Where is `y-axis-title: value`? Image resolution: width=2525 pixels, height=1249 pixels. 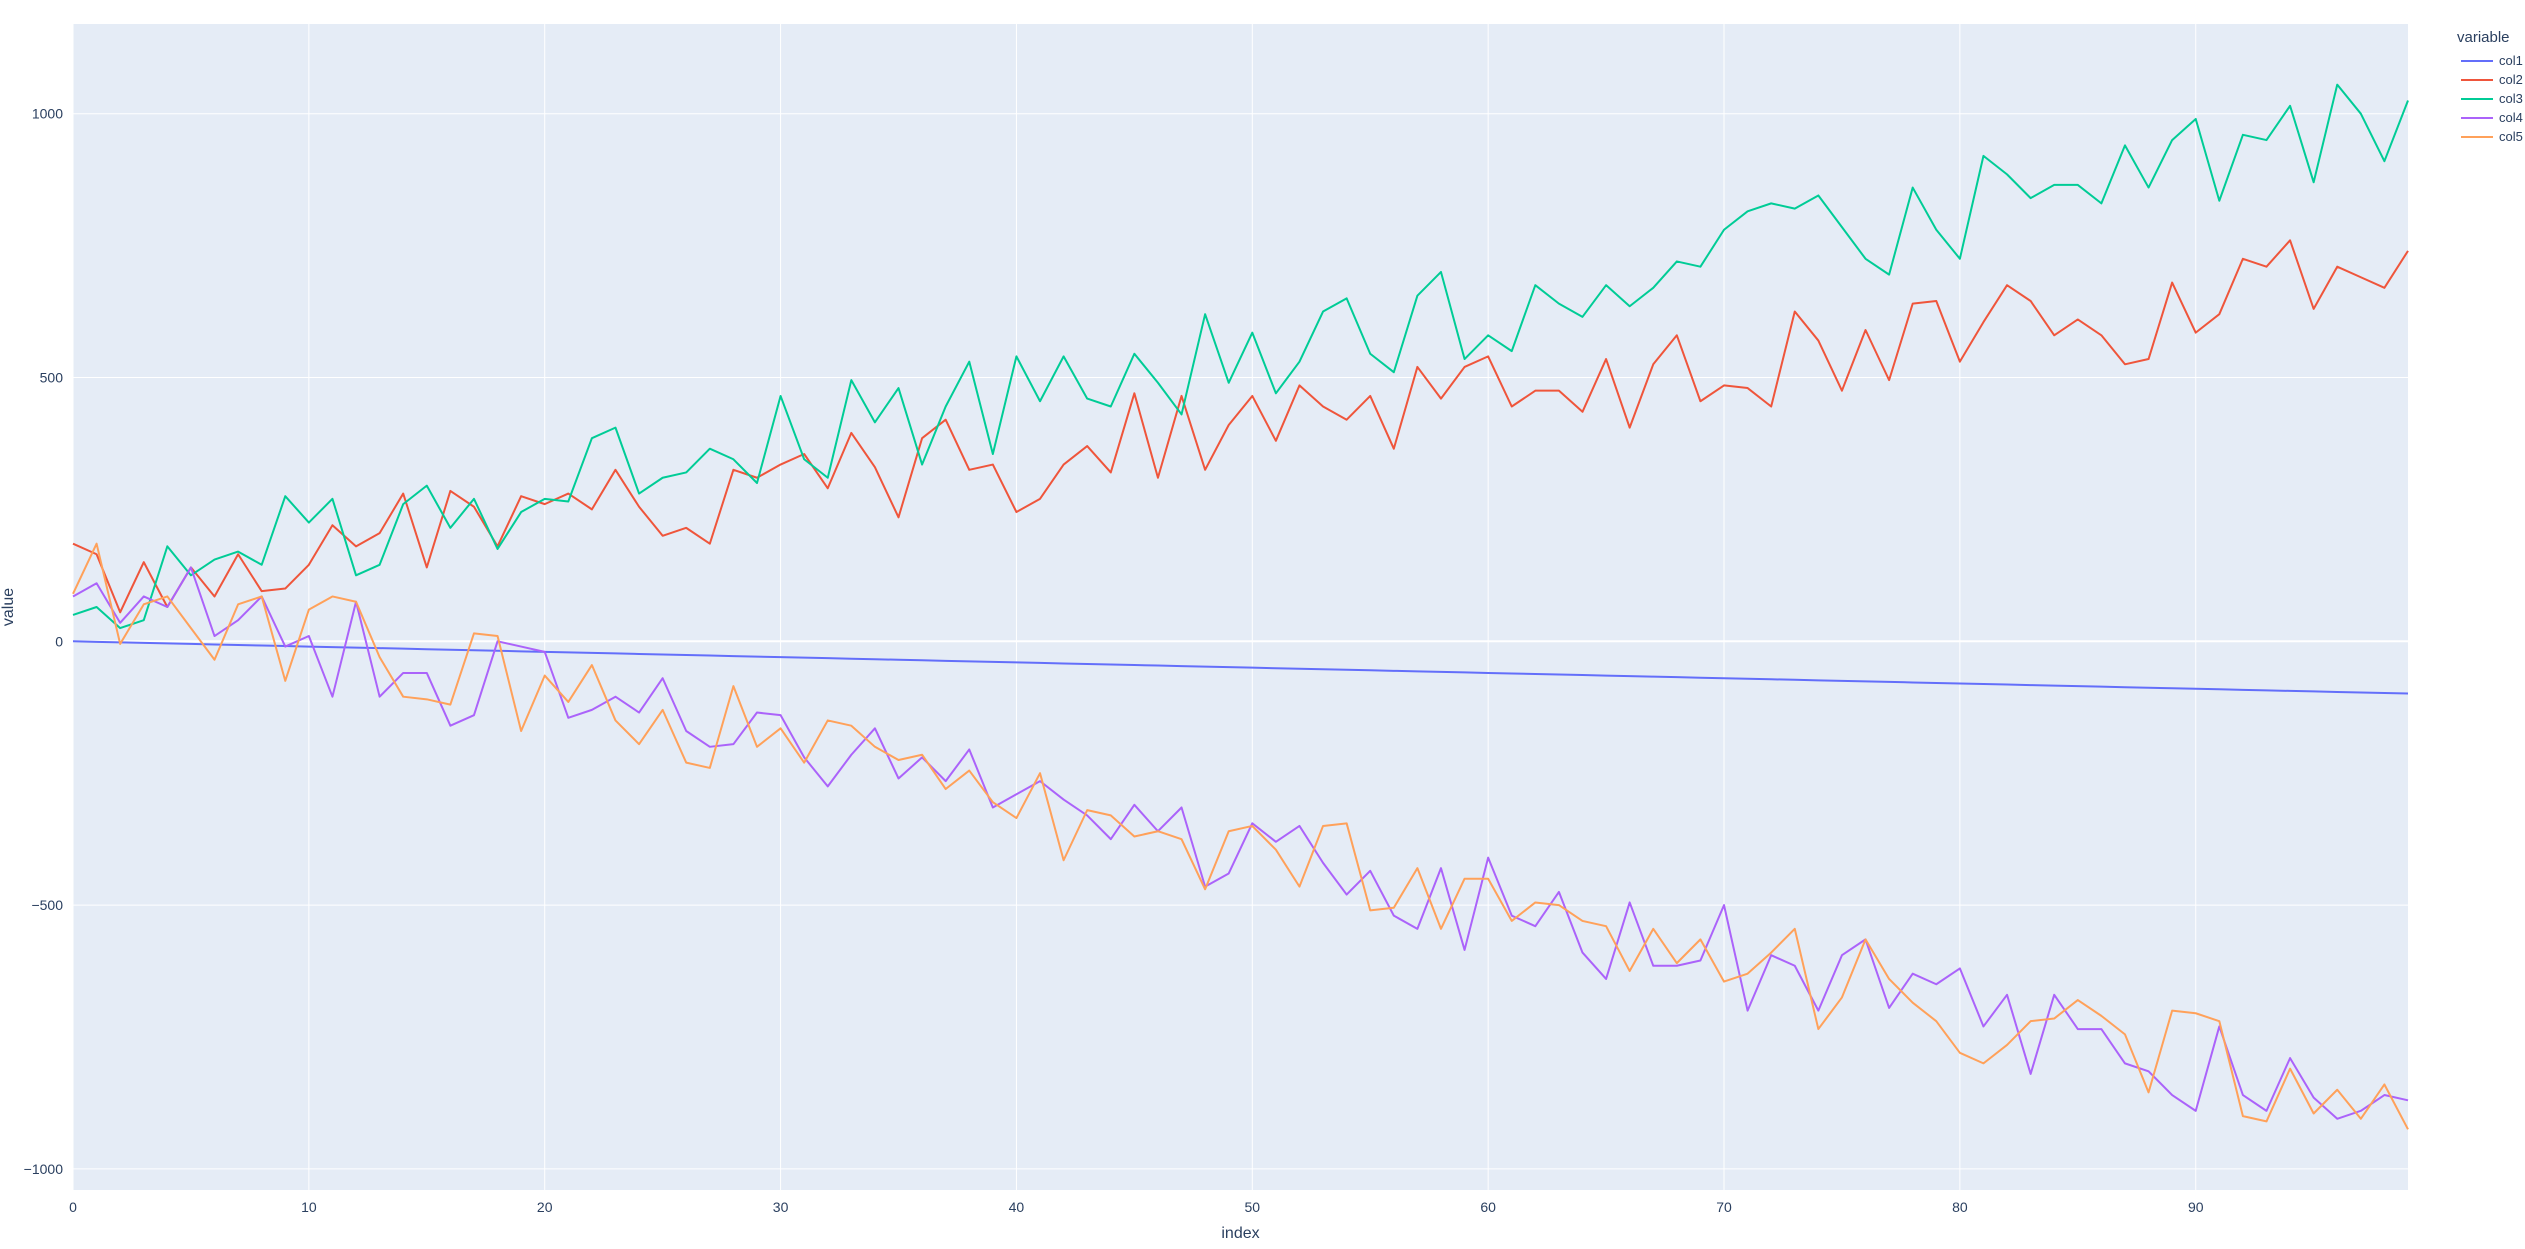 y-axis-title: value is located at coordinates (8, 607).